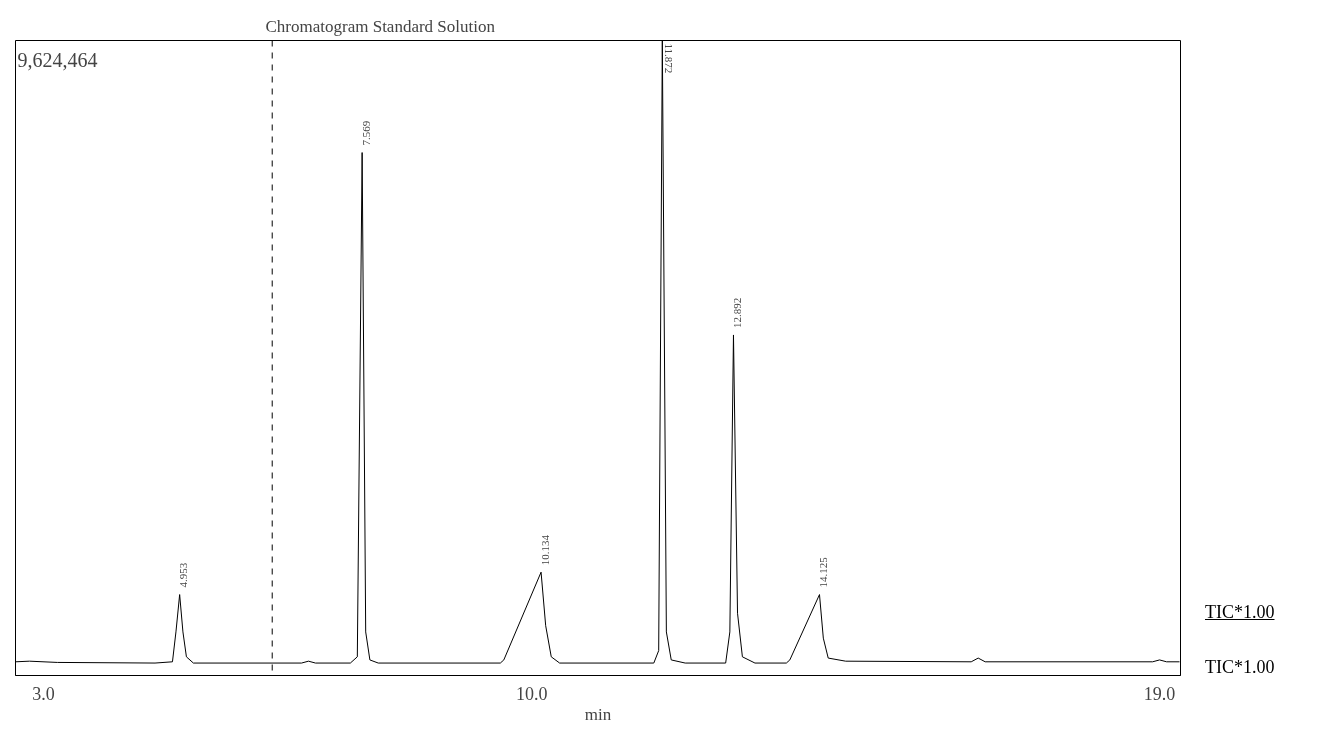 The width and height of the screenshot is (1335, 751). I want to click on chart-title: Chromatogram Standard Solution, so click(380, 26).